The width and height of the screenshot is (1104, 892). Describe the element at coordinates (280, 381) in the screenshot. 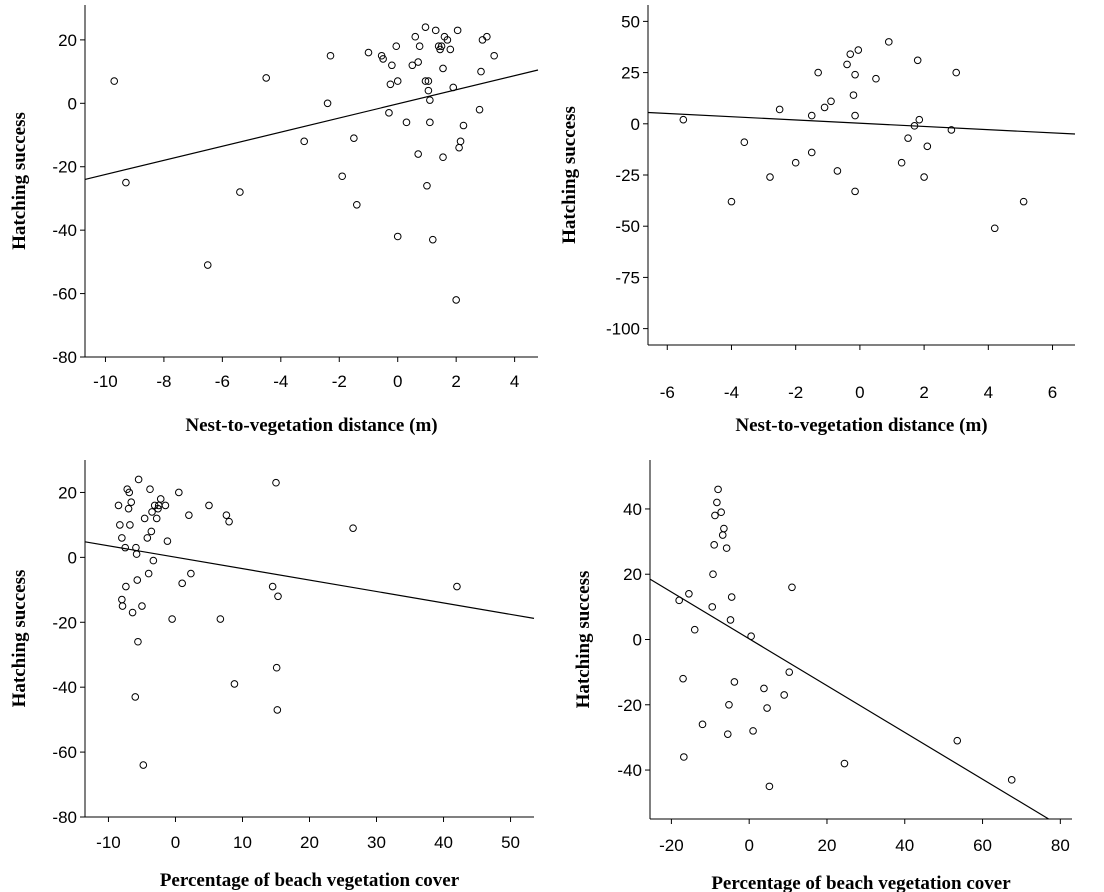

I see `x-tick-label: -4` at that location.